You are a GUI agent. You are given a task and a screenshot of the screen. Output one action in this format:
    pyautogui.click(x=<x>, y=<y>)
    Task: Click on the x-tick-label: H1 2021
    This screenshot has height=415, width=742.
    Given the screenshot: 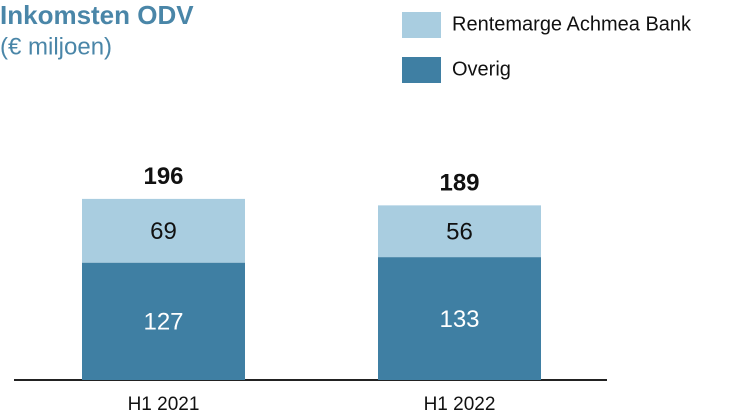 What is the action you would take?
    pyautogui.click(x=164, y=404)
    